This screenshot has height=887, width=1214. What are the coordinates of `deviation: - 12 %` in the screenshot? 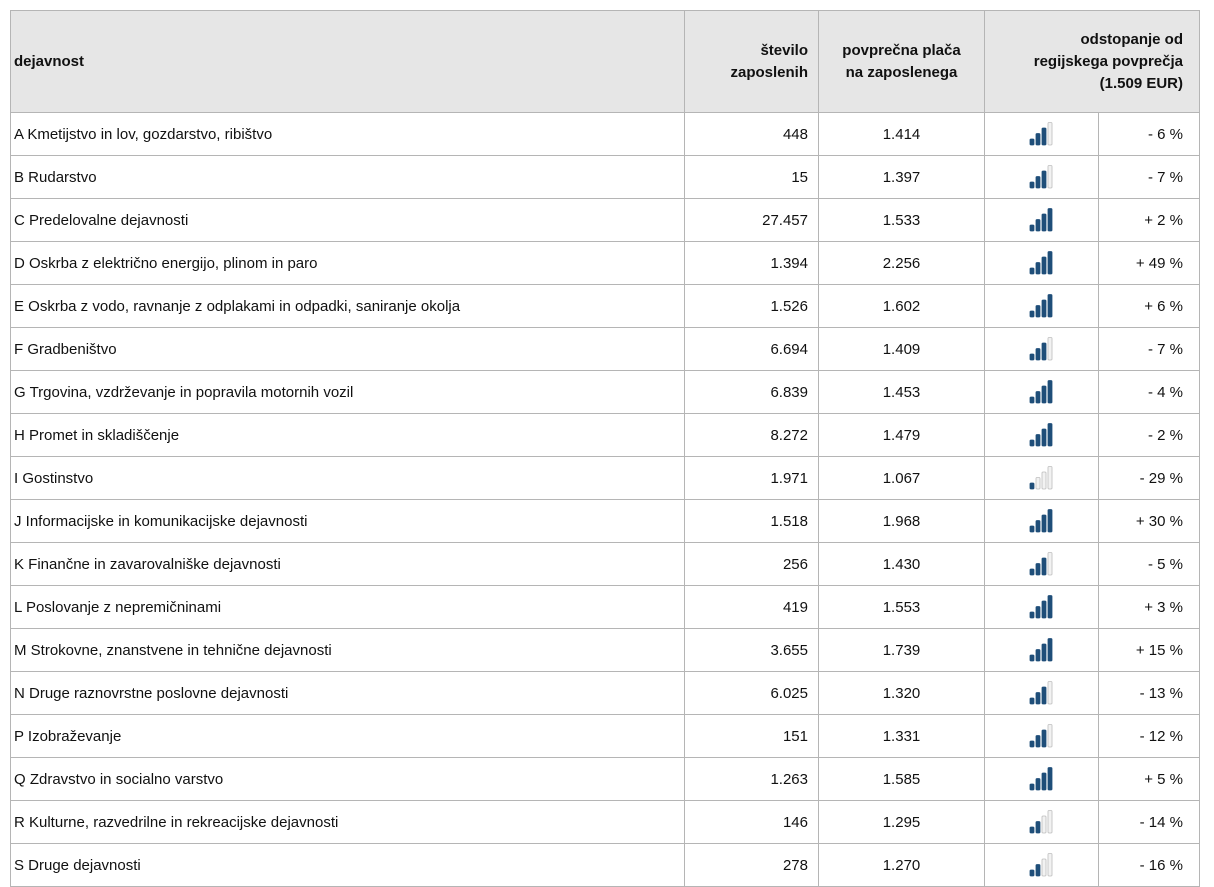 It's located at (1149, 736).